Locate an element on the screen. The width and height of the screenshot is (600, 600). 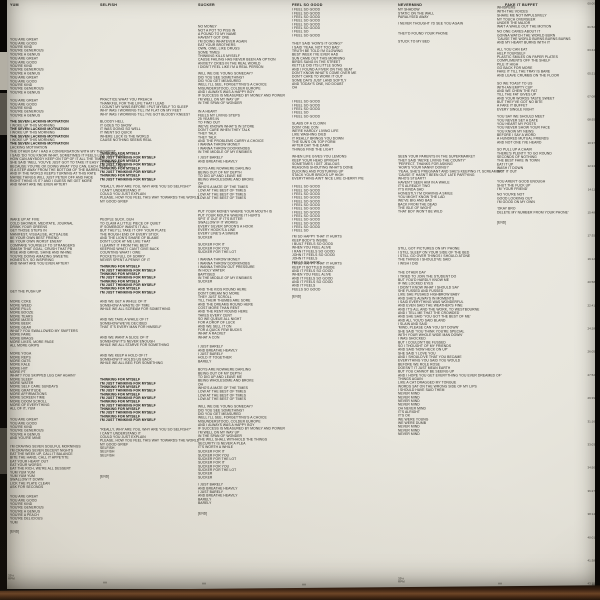
lyric-line: I WANNA THROW MONEY is located at coordinates (219, 259).